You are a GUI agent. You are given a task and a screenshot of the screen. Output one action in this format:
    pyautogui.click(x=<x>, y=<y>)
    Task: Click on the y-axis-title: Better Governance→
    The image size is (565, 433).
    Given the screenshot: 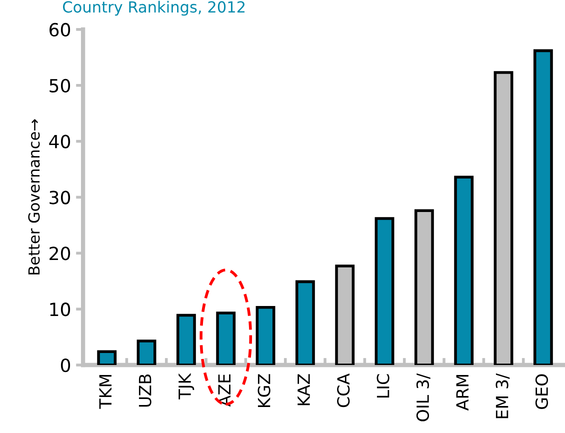 What is the action you would take?
    pyautogui.click(x=34, y=196)
    